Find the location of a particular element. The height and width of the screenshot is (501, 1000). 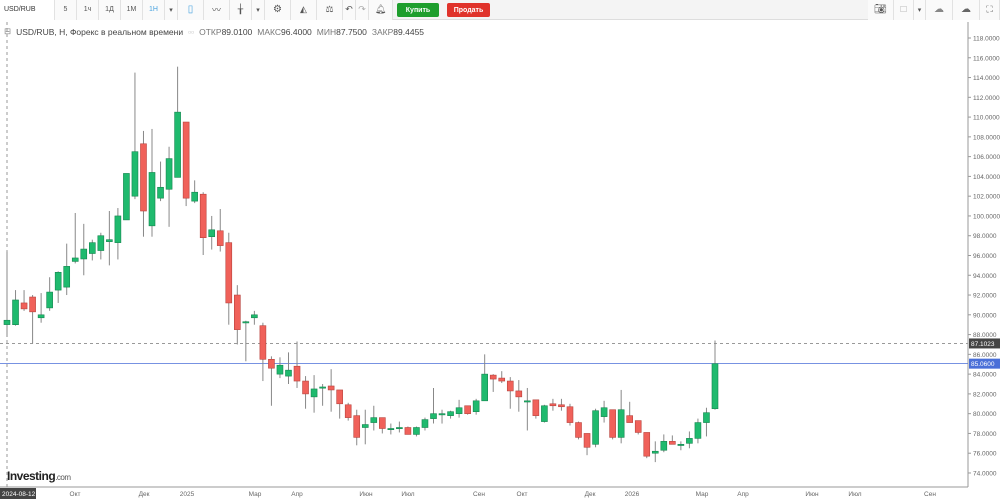

undo-icon: ↶ is located at coordinates (349, 10).